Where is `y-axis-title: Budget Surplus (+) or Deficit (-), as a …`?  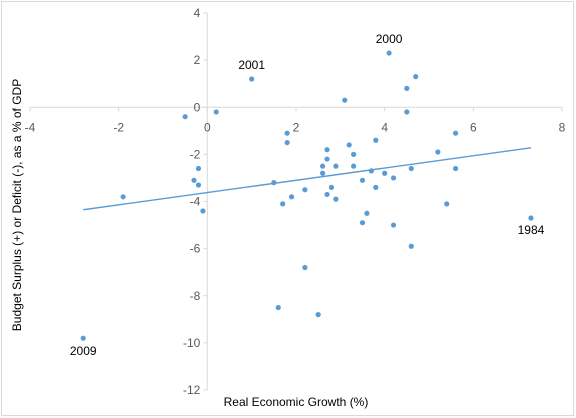 y-axis-title: Budget Surplus (+) or Deficit (-), as a … is located at coordinates (17, 205).